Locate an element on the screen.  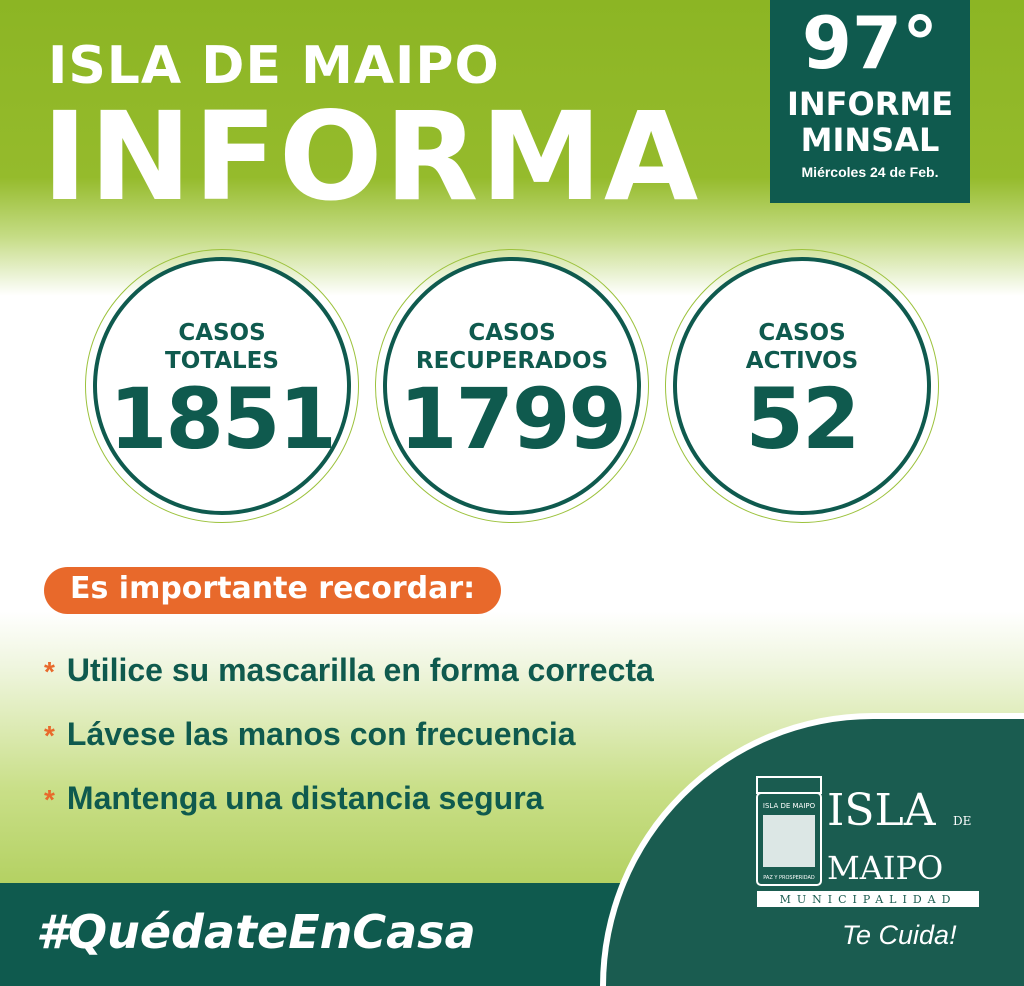
title-line2: INFORMA is located at coordinates (371, 157).